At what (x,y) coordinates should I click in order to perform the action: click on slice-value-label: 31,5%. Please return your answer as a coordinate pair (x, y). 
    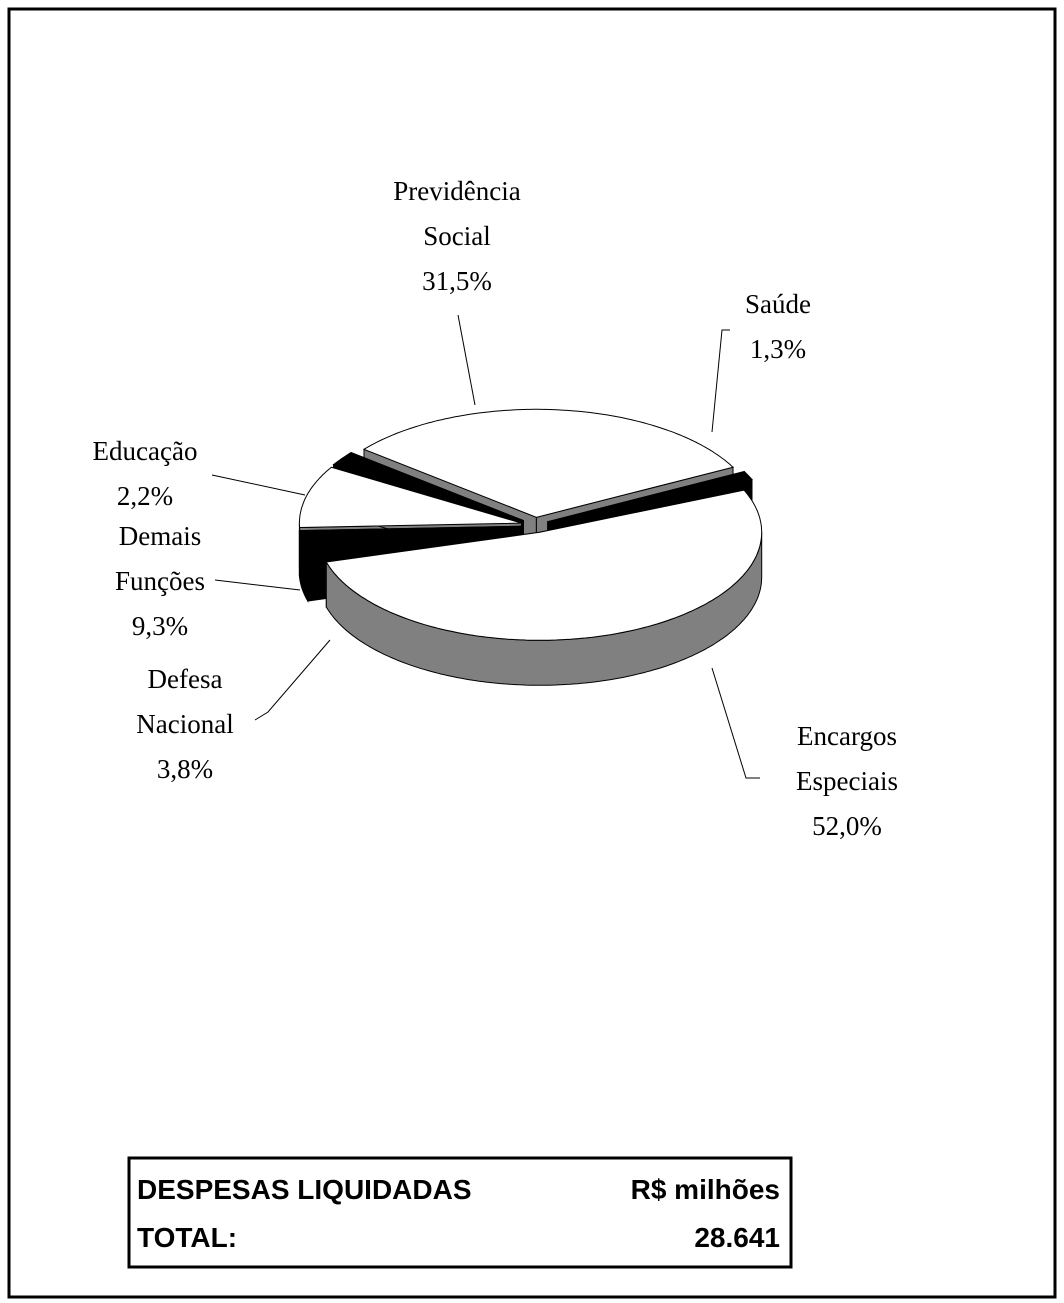
    Looking at the image, I should click on (457, 281).